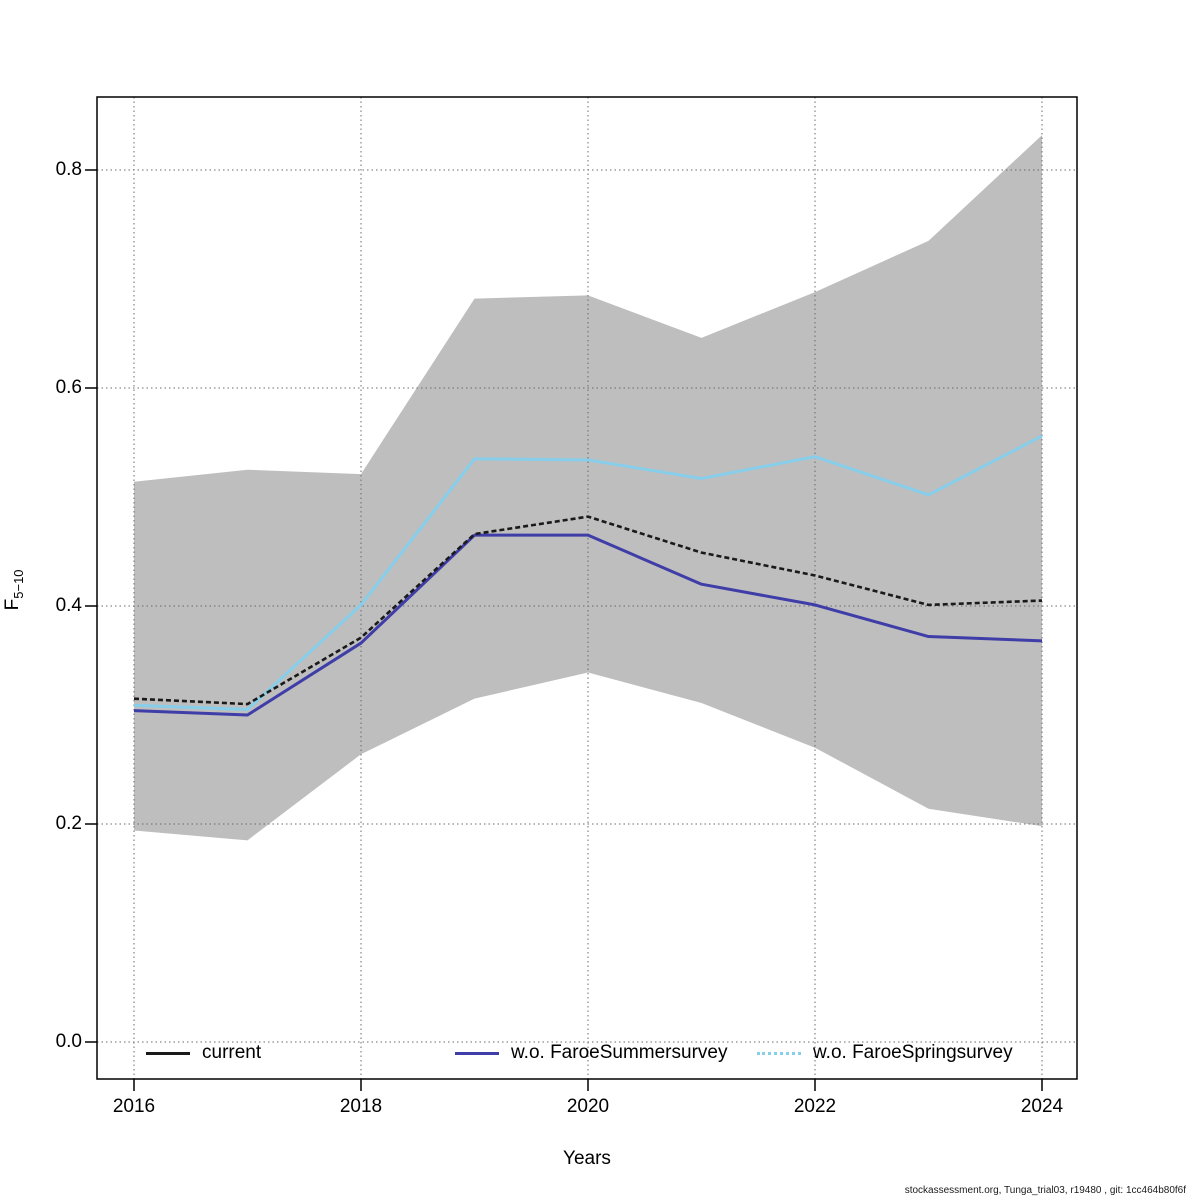 The height and width of the screenshot is (1200, 1200). Describe the element at coordinates (134, 1106) in the screenshot. I see `x-axis-tick-label: 2016` at that location.